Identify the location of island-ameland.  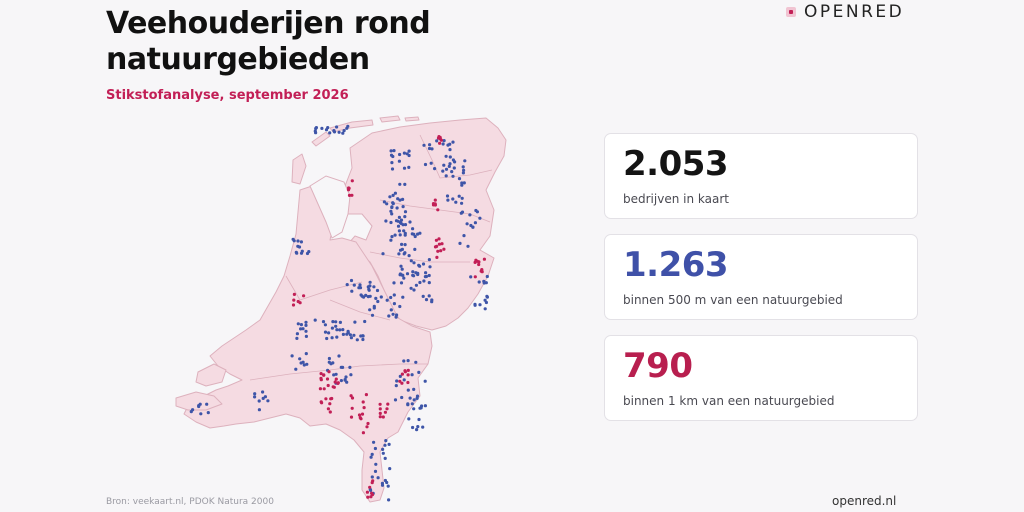
(390, 119).